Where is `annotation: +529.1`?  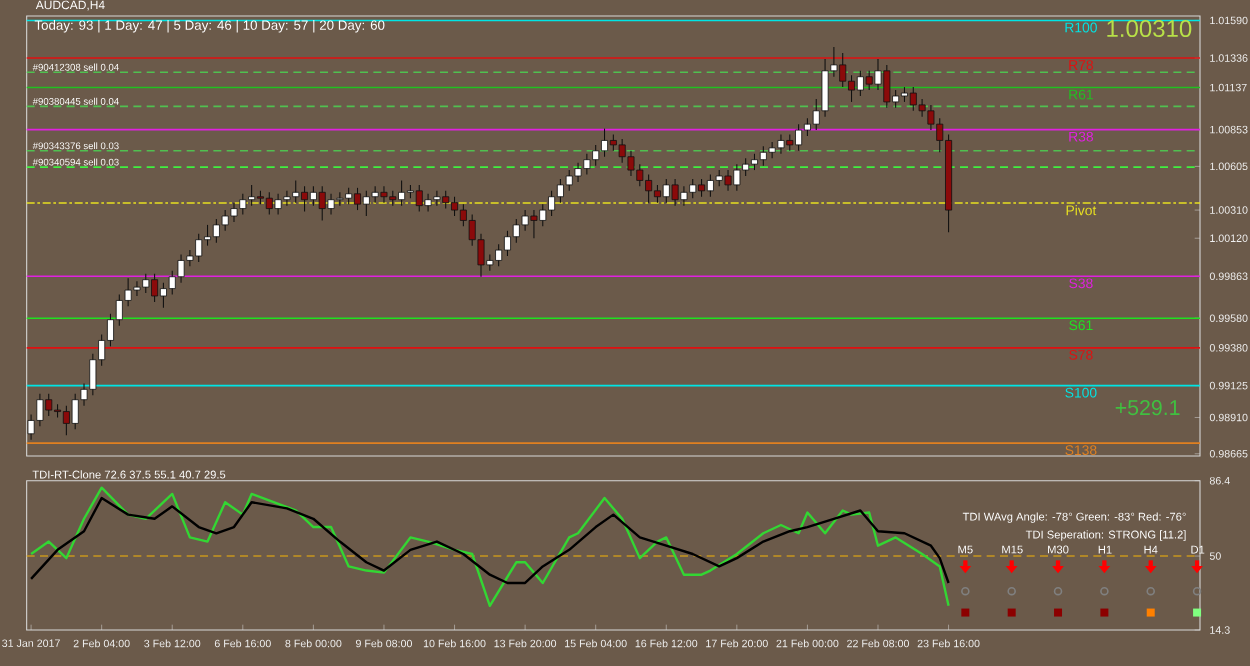 annotation: +529.1 is located at coordinates (1147, 408).